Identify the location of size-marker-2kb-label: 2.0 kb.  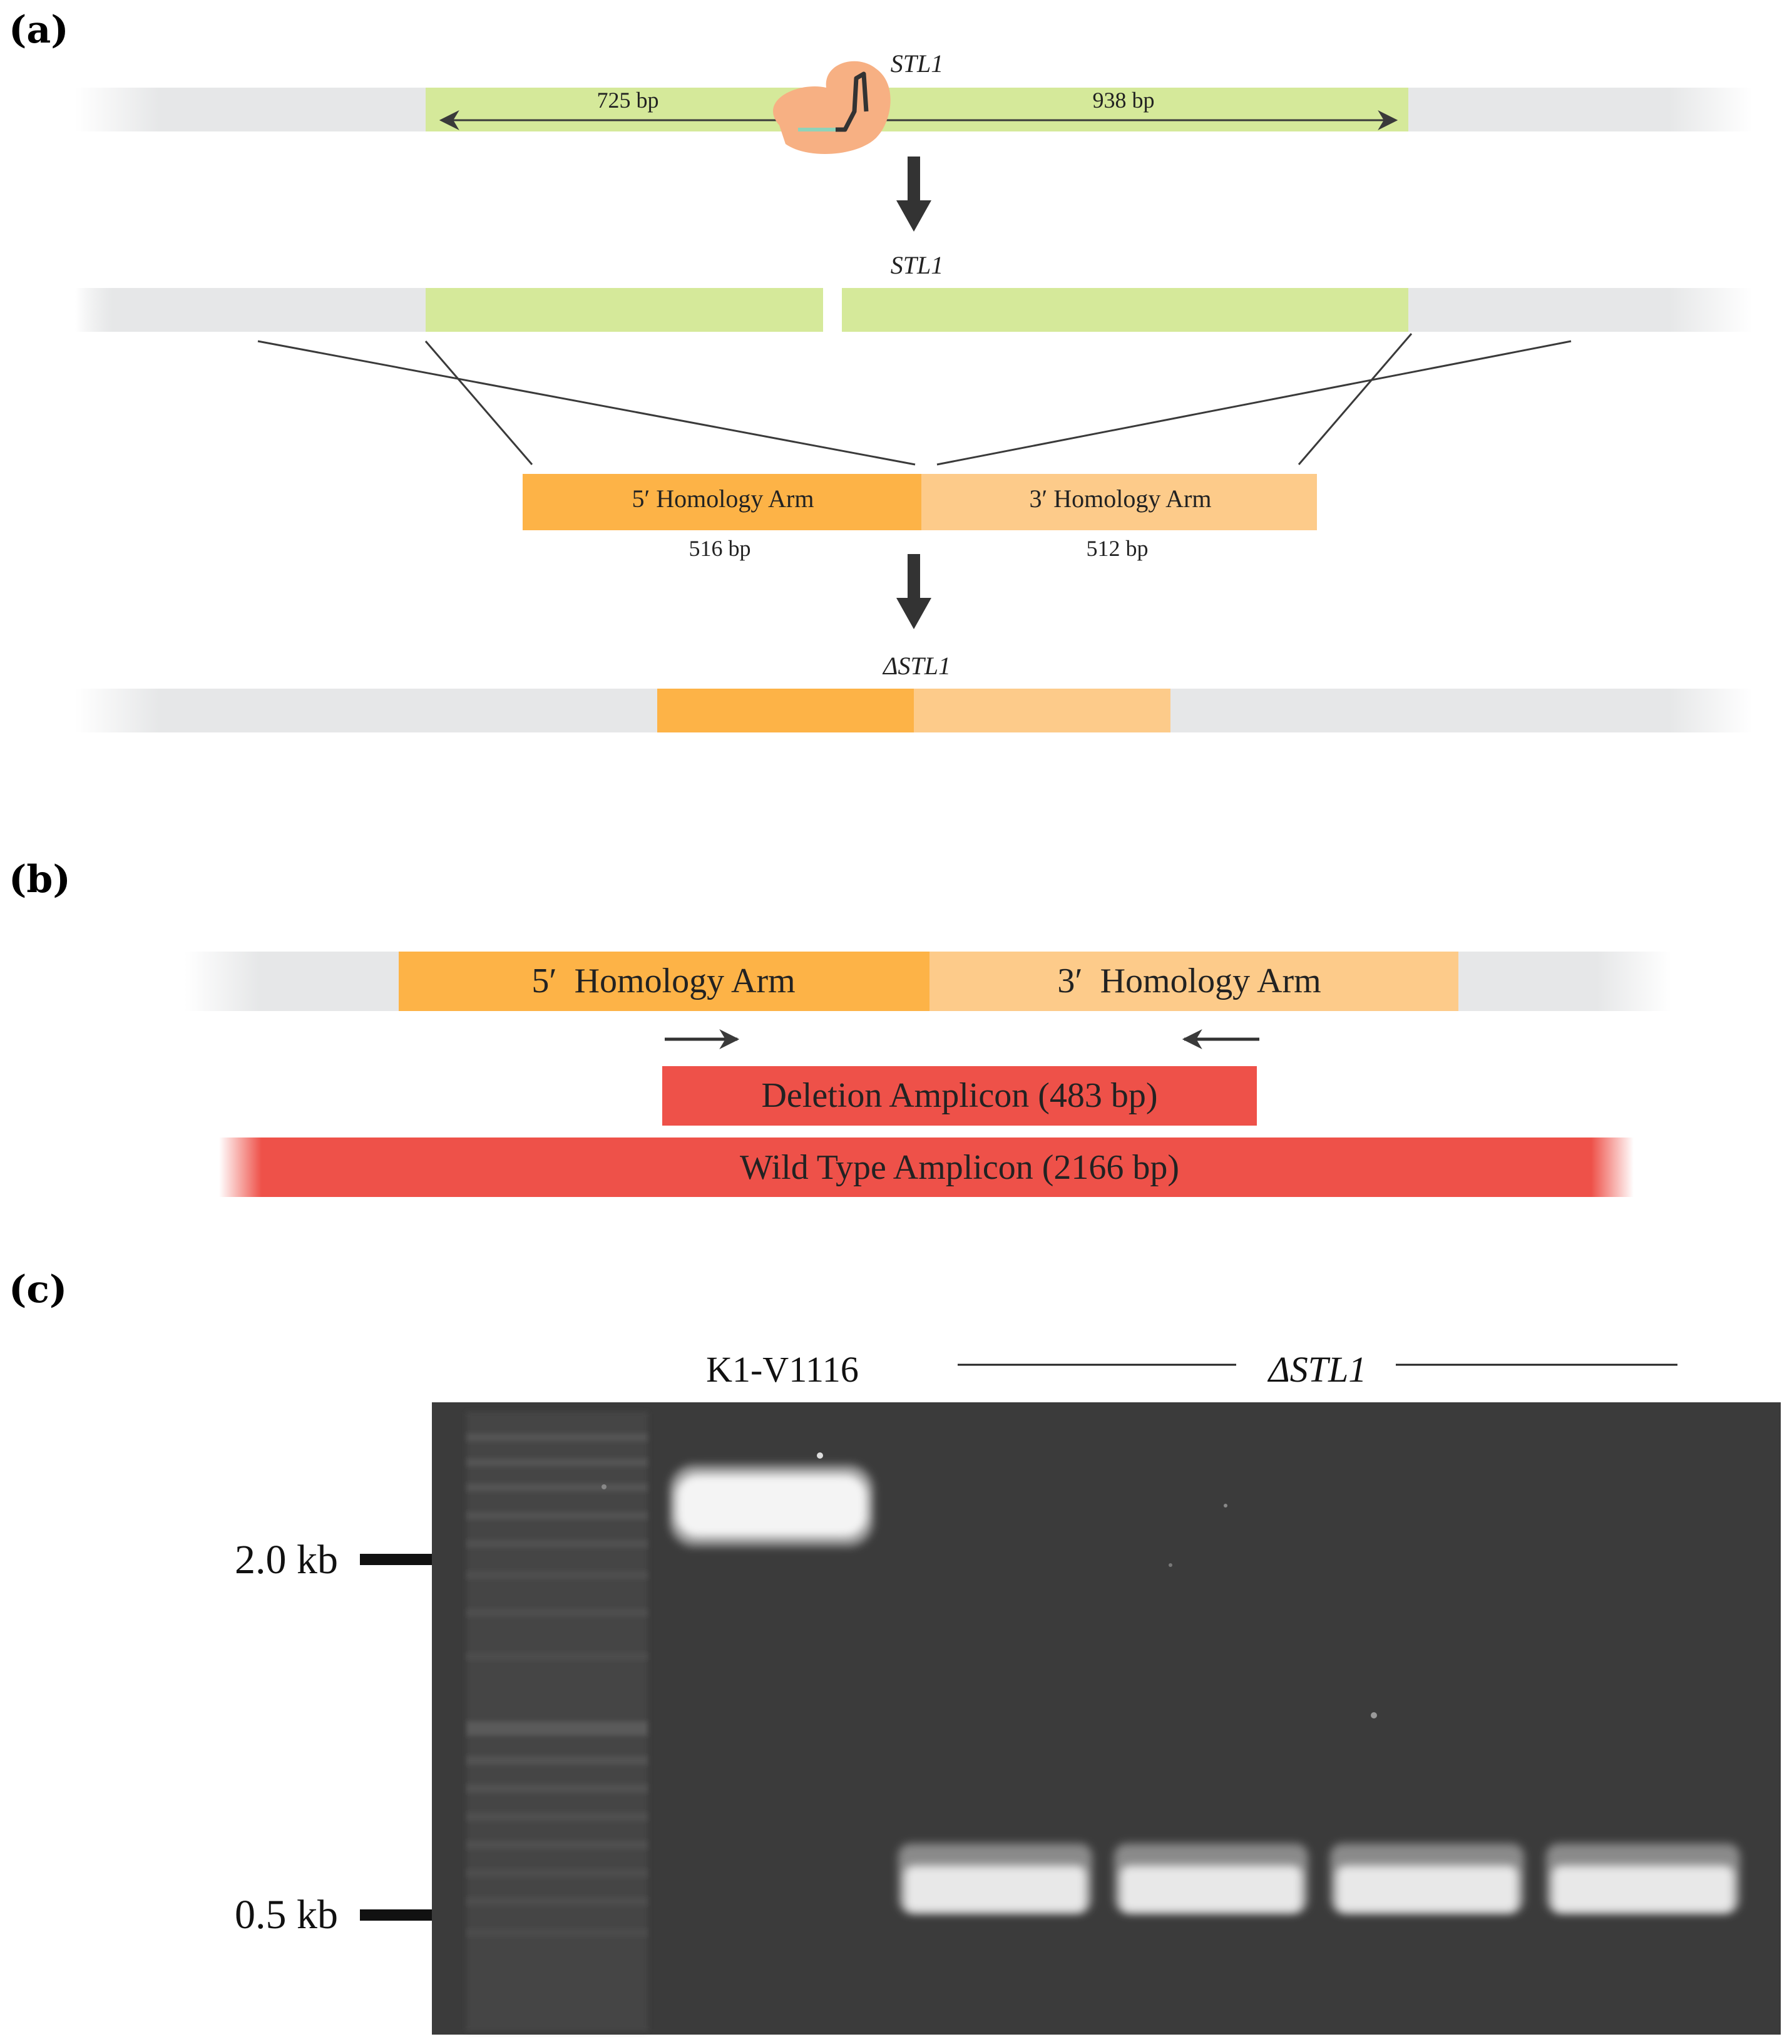
(286, 1560).